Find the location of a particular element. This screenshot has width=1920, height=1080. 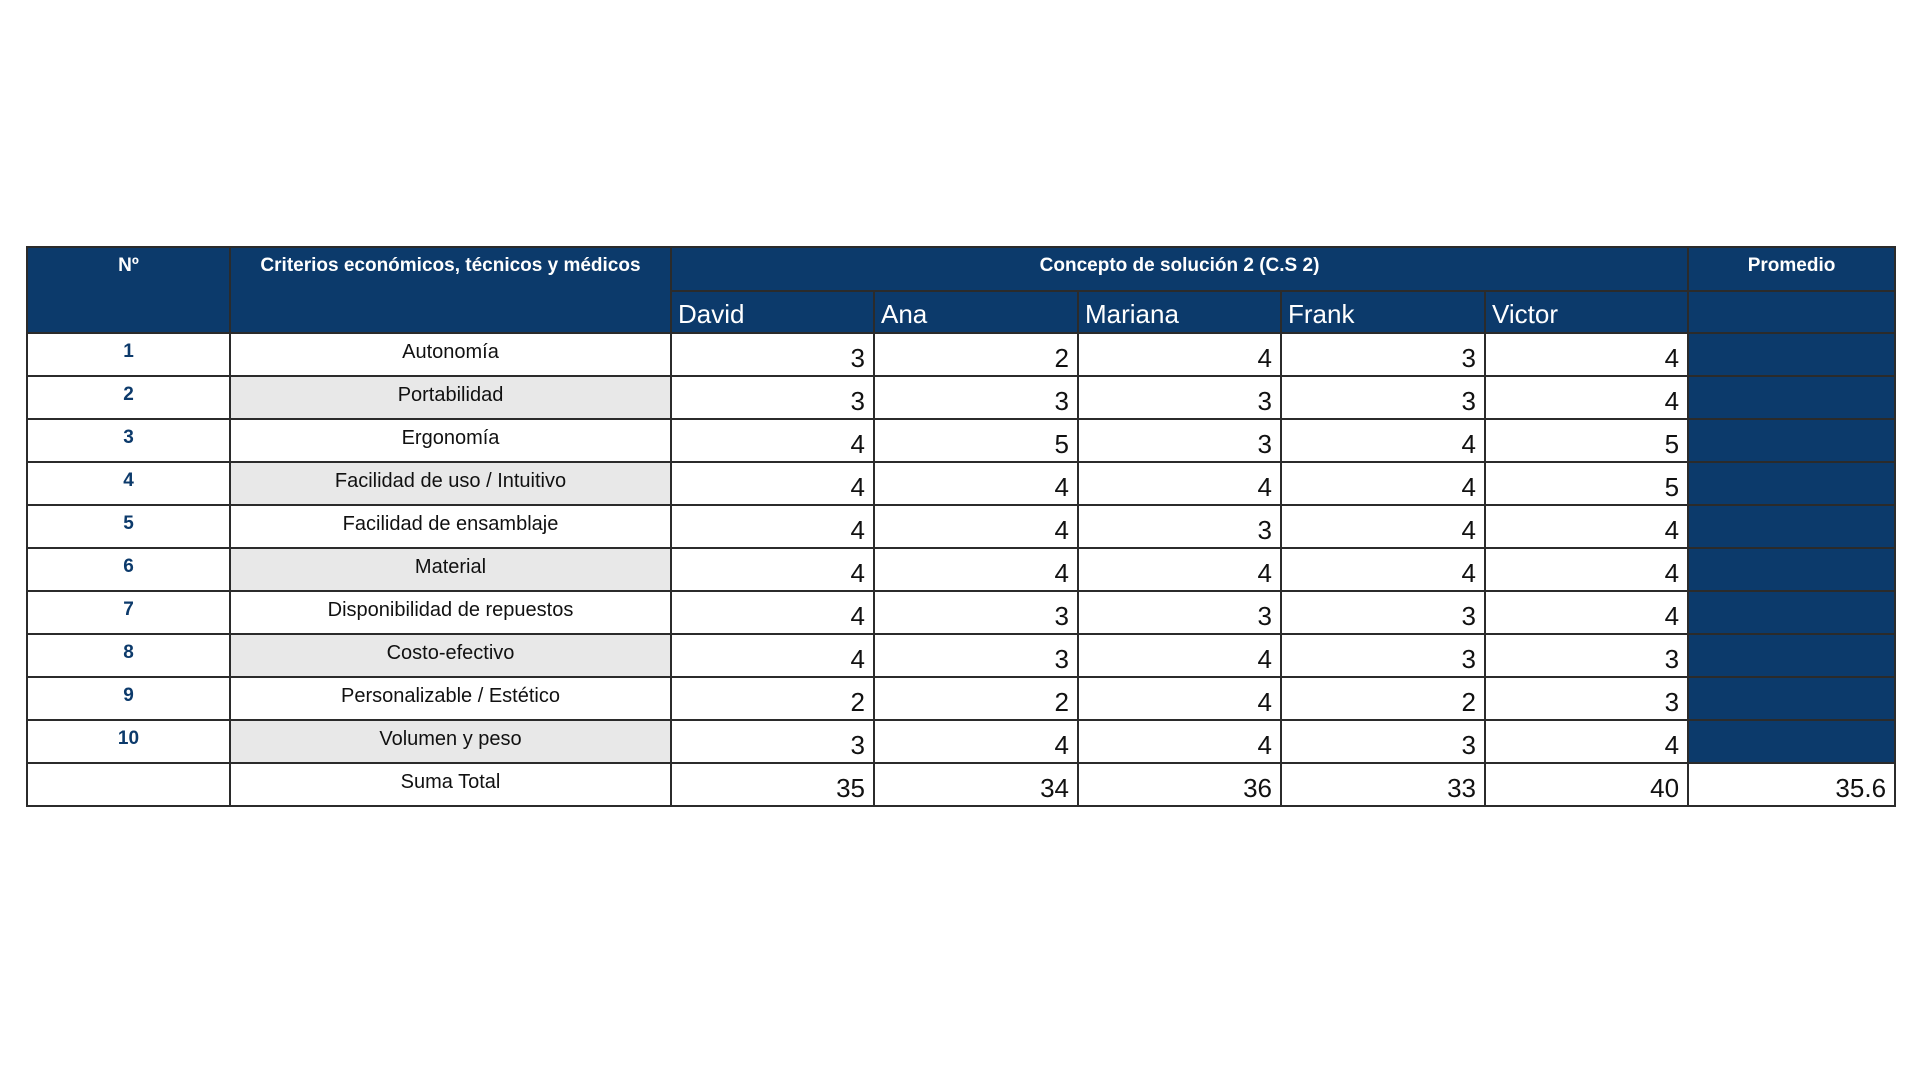

table-row: 8 Costo-efectivo 4 3 4 3 3 is located at coordinates (961, 655).